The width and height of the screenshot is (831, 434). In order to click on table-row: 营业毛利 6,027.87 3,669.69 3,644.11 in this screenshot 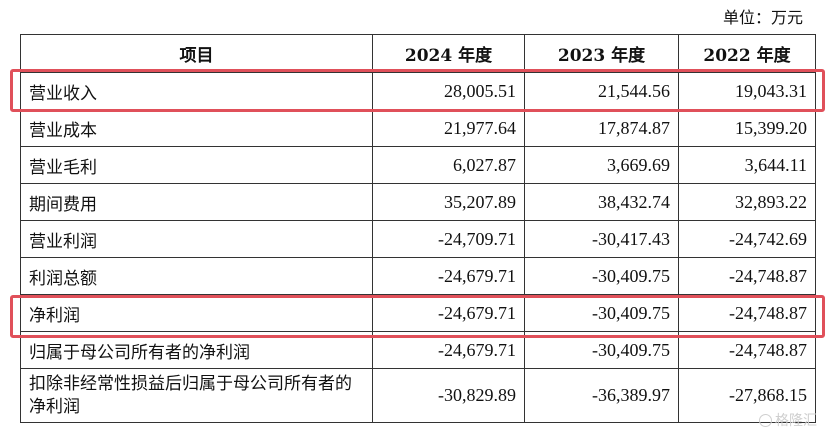, I will do `click(418, 165)`.